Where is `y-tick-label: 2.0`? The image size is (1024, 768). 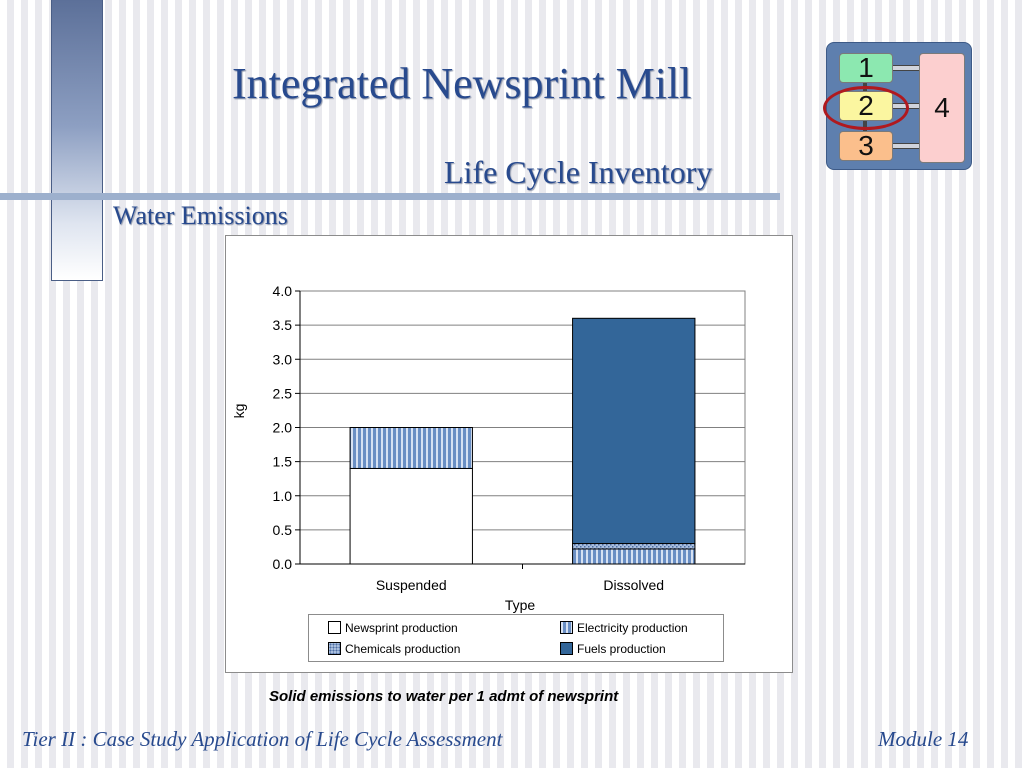
y-tick-label: 2.0 is located at coordinates (283, 428).